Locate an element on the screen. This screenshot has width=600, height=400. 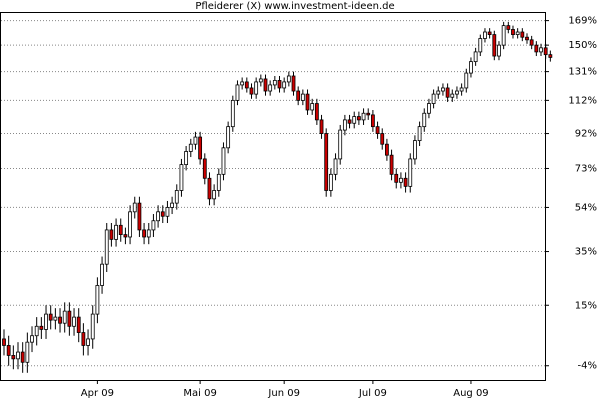
y-tick-label: 169% is located at coordinates (582, 21).